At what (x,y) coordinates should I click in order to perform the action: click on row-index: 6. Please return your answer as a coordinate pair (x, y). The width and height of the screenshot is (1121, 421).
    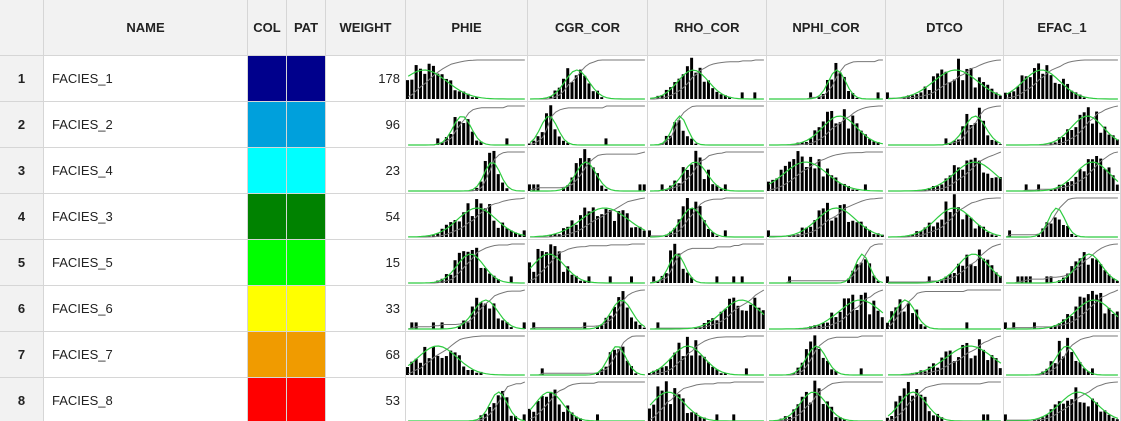
    Looking at the image, I should click on (22, 309).